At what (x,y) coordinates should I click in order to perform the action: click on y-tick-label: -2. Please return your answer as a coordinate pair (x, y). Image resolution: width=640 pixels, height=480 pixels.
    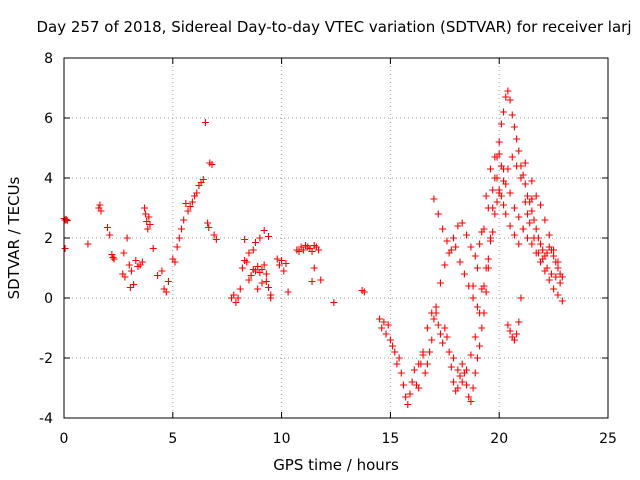
    Looking at the image, I should click on (46, 359).